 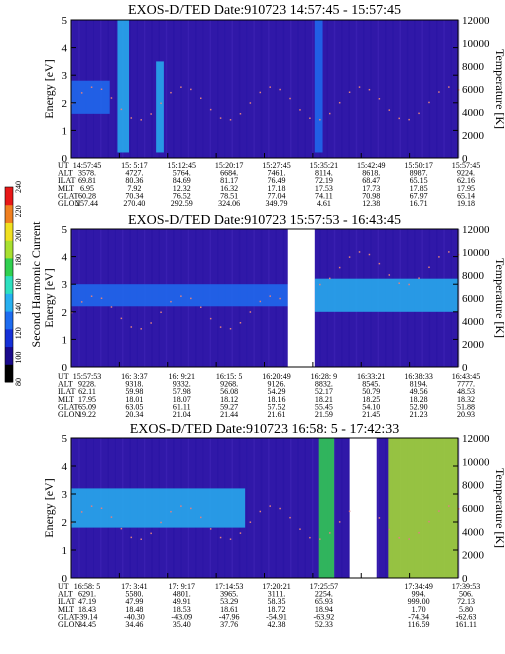 I want to click on ephemeris-row-label: GLON, so click(x=69, y=414).